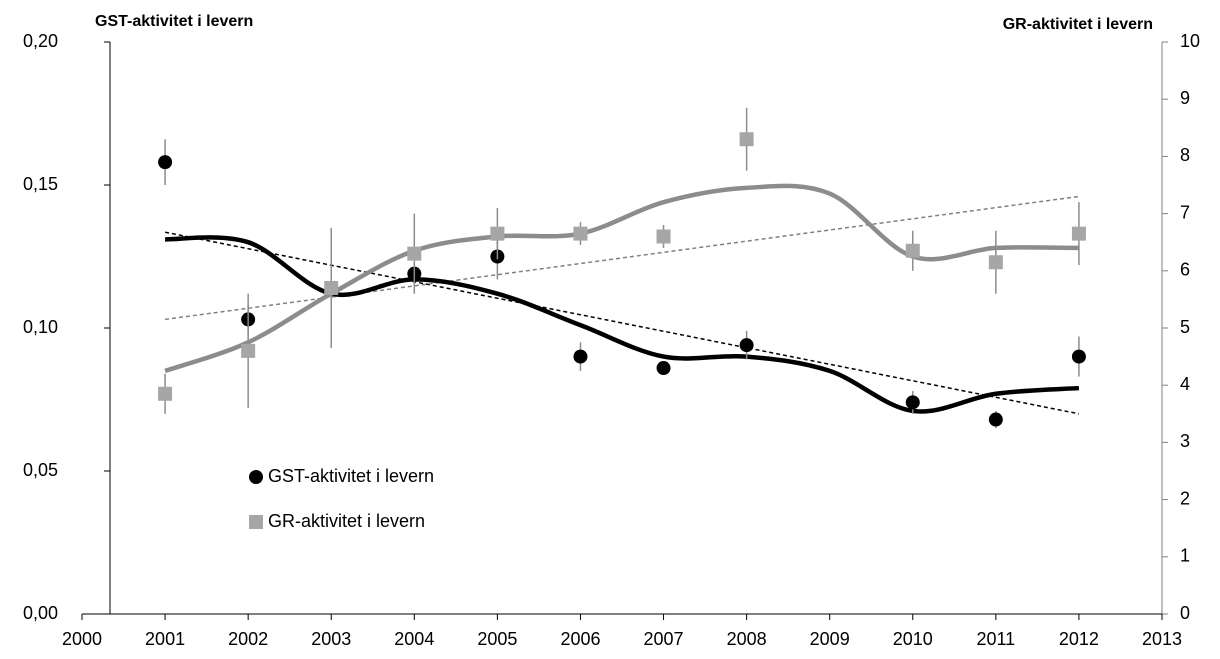  I want to click on y2-tick-label: 3, so click(1185, 441).